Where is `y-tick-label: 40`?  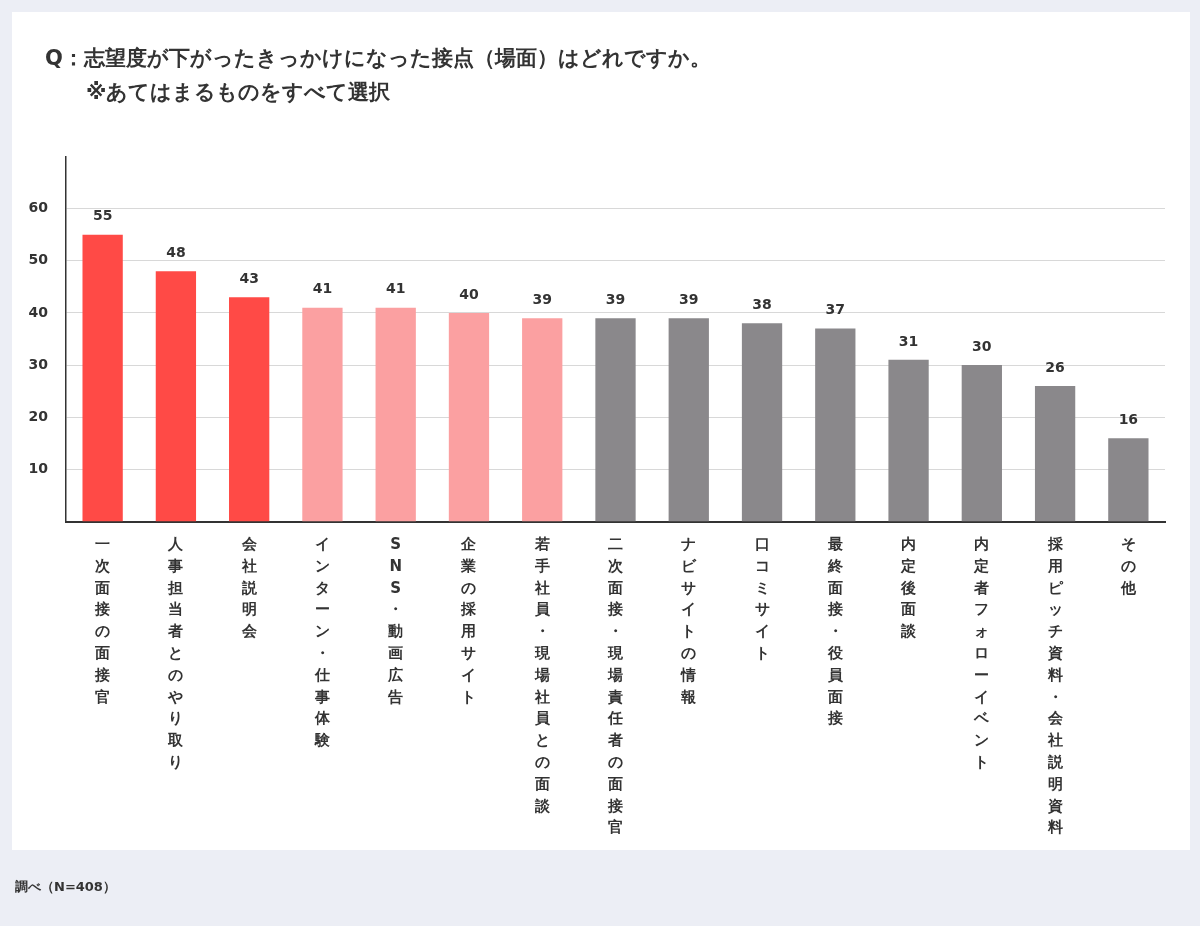 y-tick-label: 40 is located at coordinates (38, 311).